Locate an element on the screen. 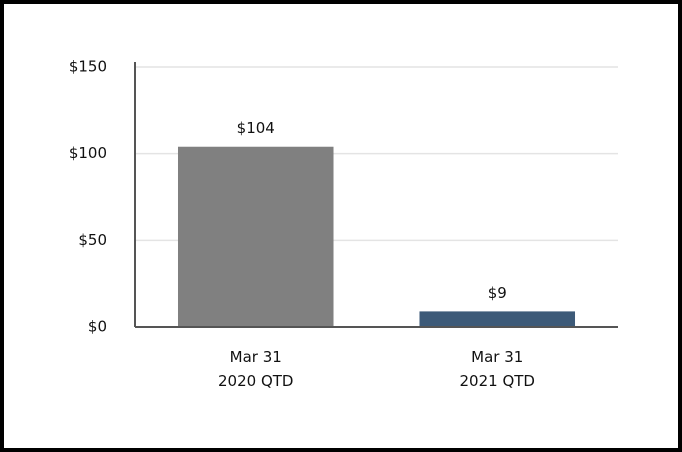 This screenshot has height=452, width=682. x-tick-label-line: 2021 QTD is located at coordinates (497, 381).